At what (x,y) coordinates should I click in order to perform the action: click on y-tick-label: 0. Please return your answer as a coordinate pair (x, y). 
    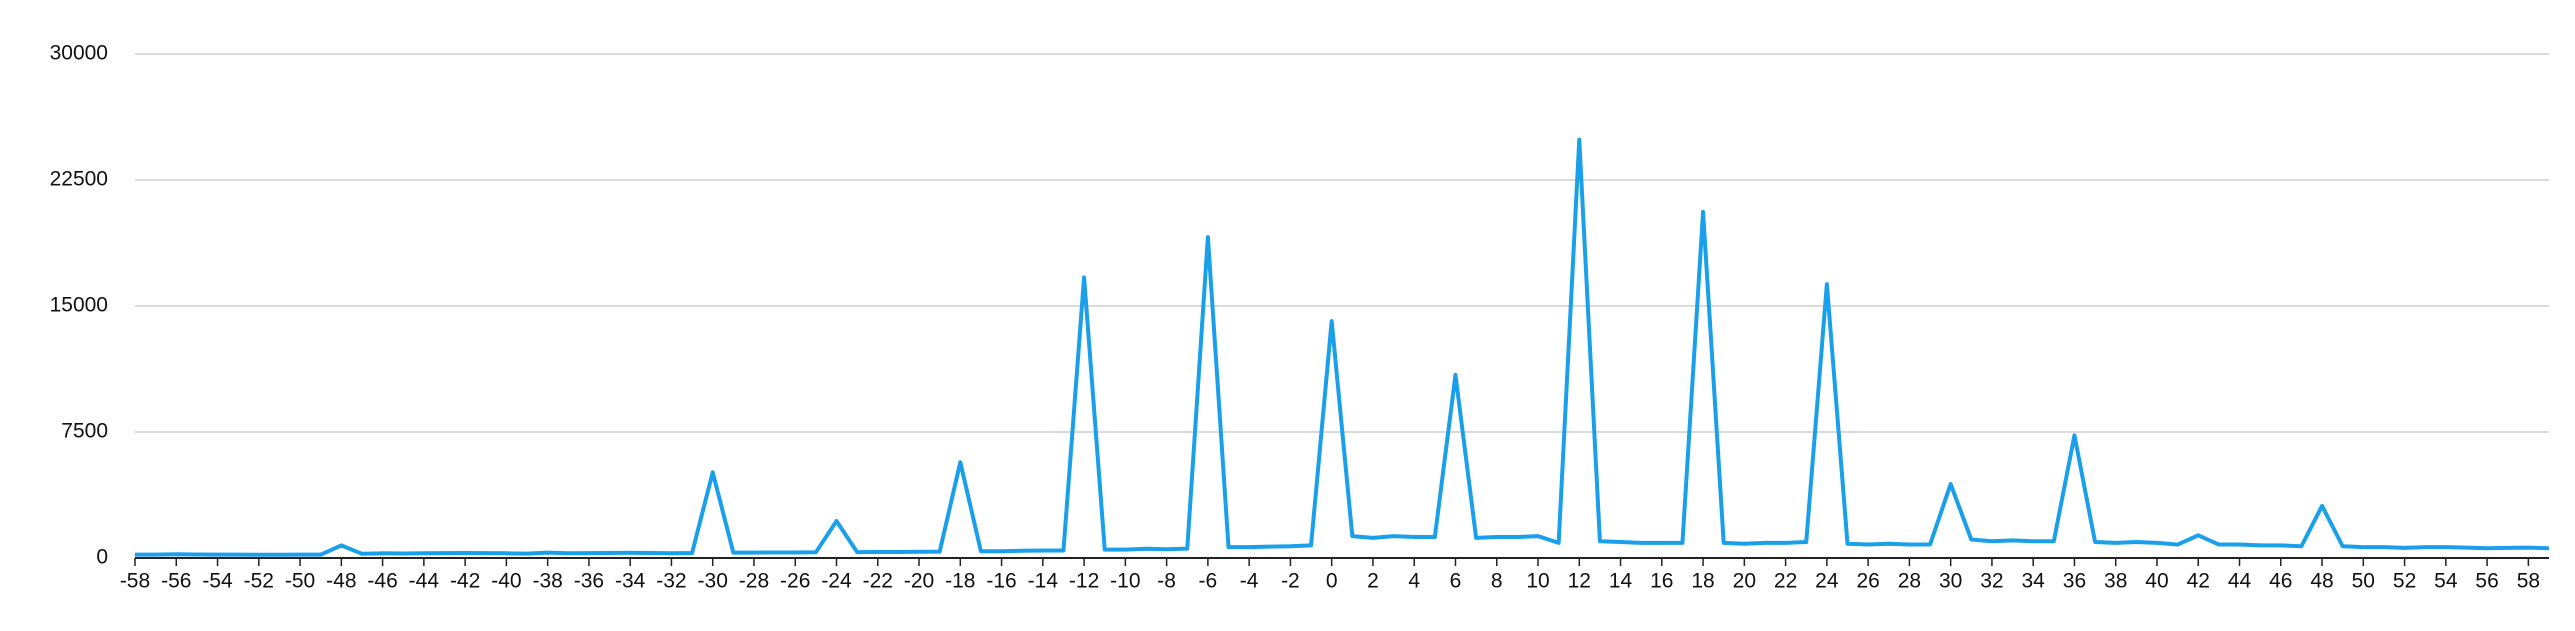
    Looking at the image, I should click on (102, 557).